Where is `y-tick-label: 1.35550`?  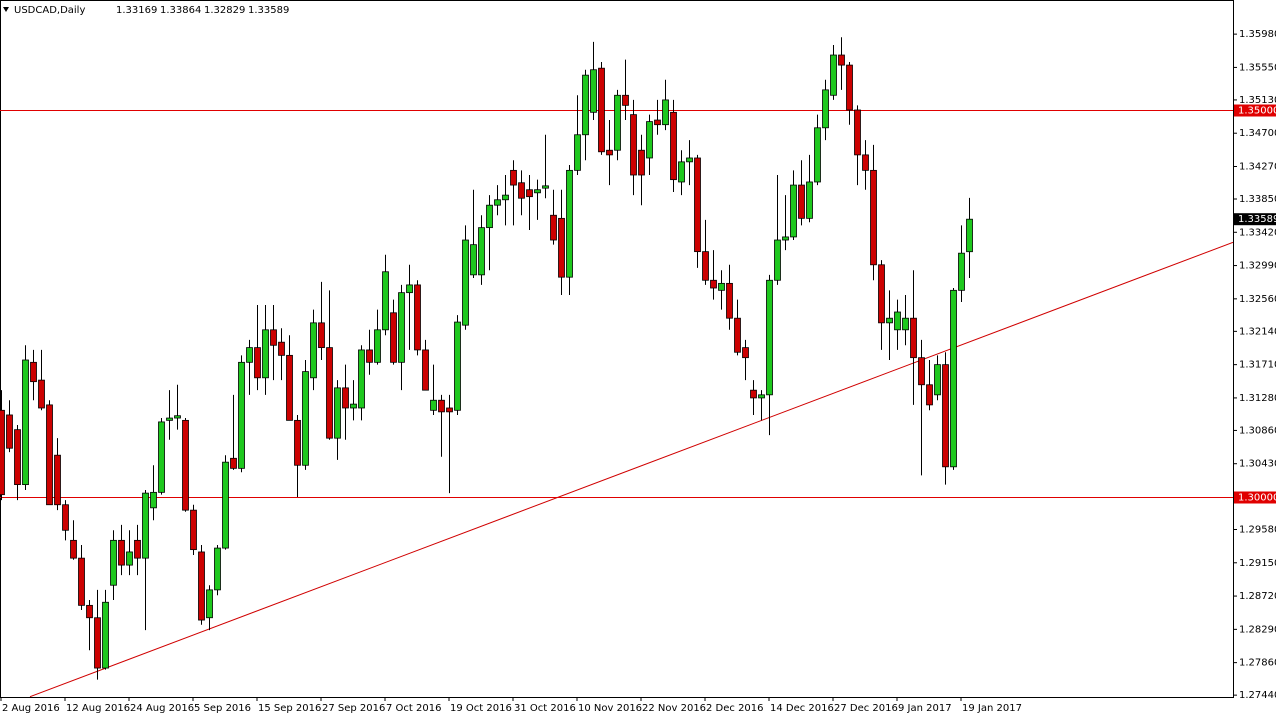
y-tick-label: 1.35550 is located at coordinates (1257, 67).